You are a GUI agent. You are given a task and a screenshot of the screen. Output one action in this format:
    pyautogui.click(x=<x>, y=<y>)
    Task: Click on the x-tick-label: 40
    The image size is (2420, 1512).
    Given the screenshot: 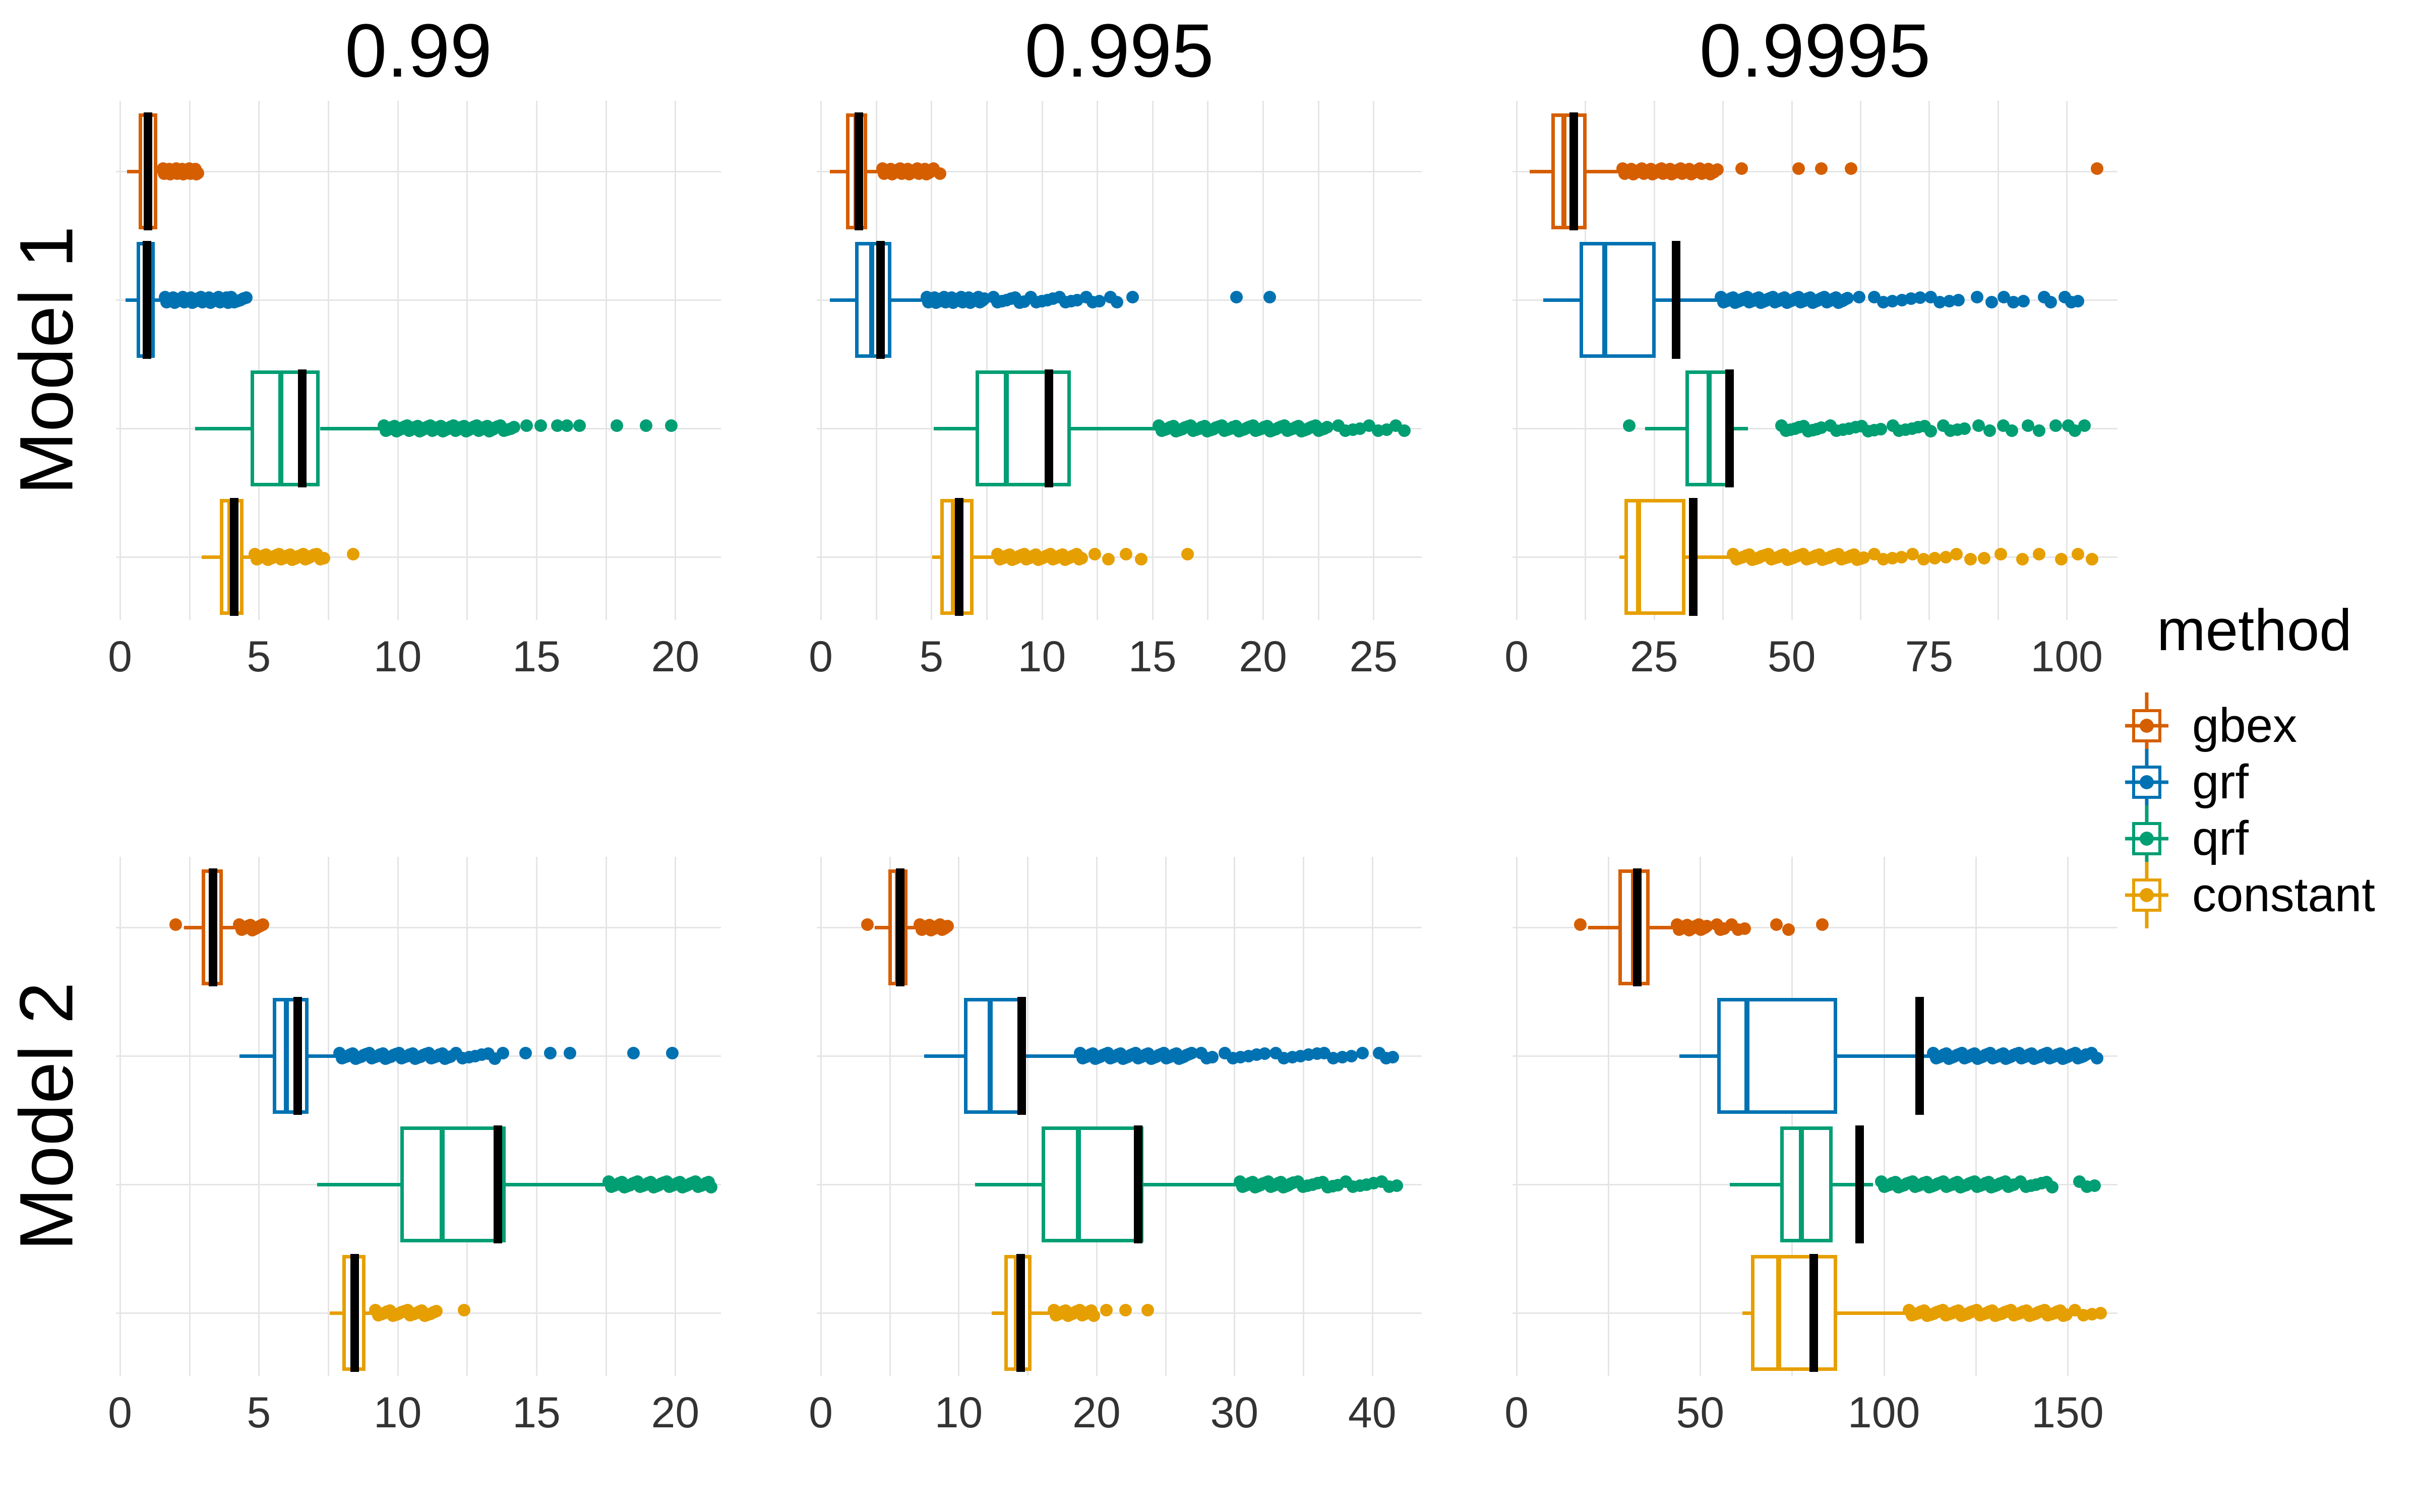 What is the action you would take?
    pyautogui.click(x=1372, y=1413)
    